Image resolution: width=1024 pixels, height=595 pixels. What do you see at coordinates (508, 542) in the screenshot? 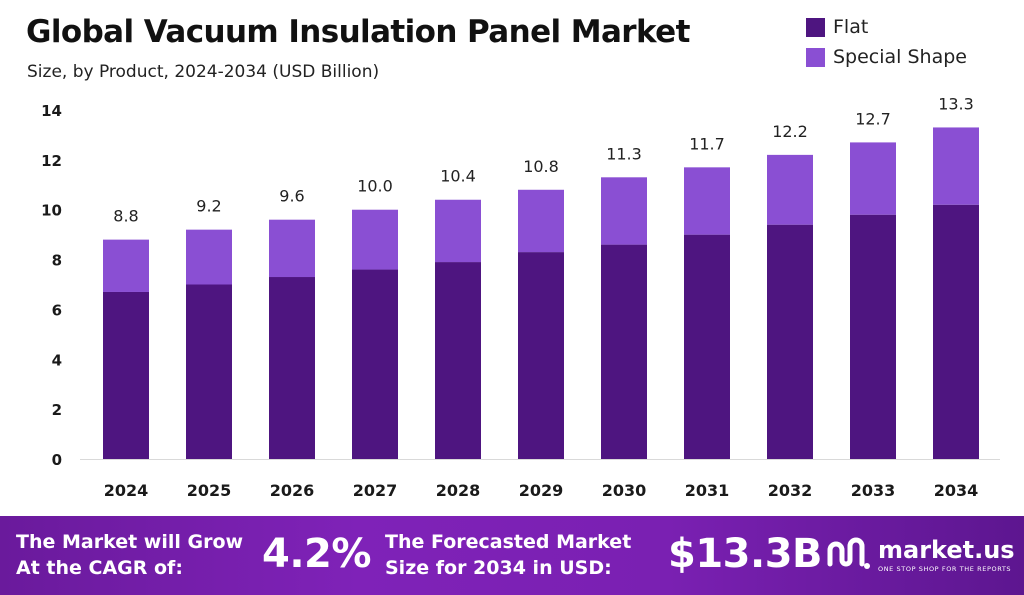
I see `forecast-label-line1: The Forecasted Market` at bounding box center [508, 542].